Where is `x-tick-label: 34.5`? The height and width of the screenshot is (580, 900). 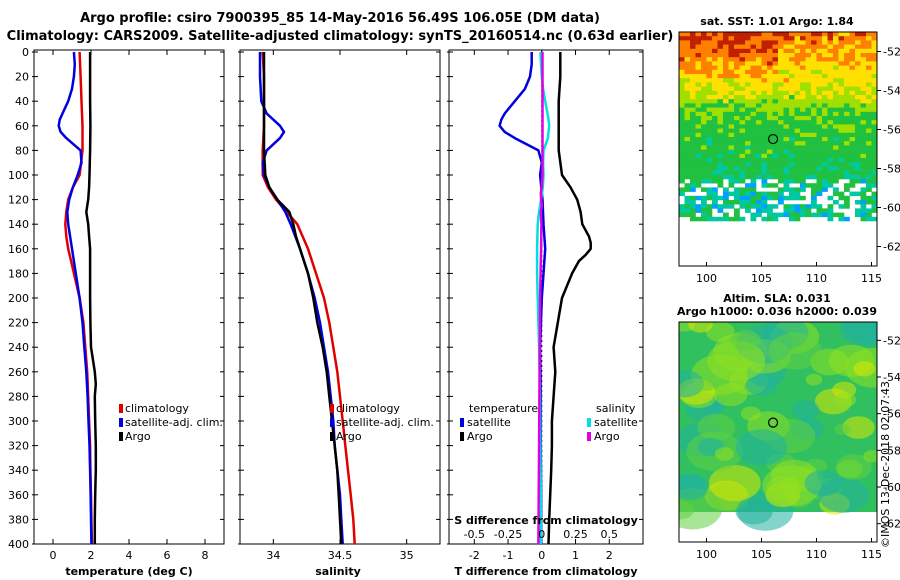 x-tick-label: 34.5 is located at coordinates (340, 555).